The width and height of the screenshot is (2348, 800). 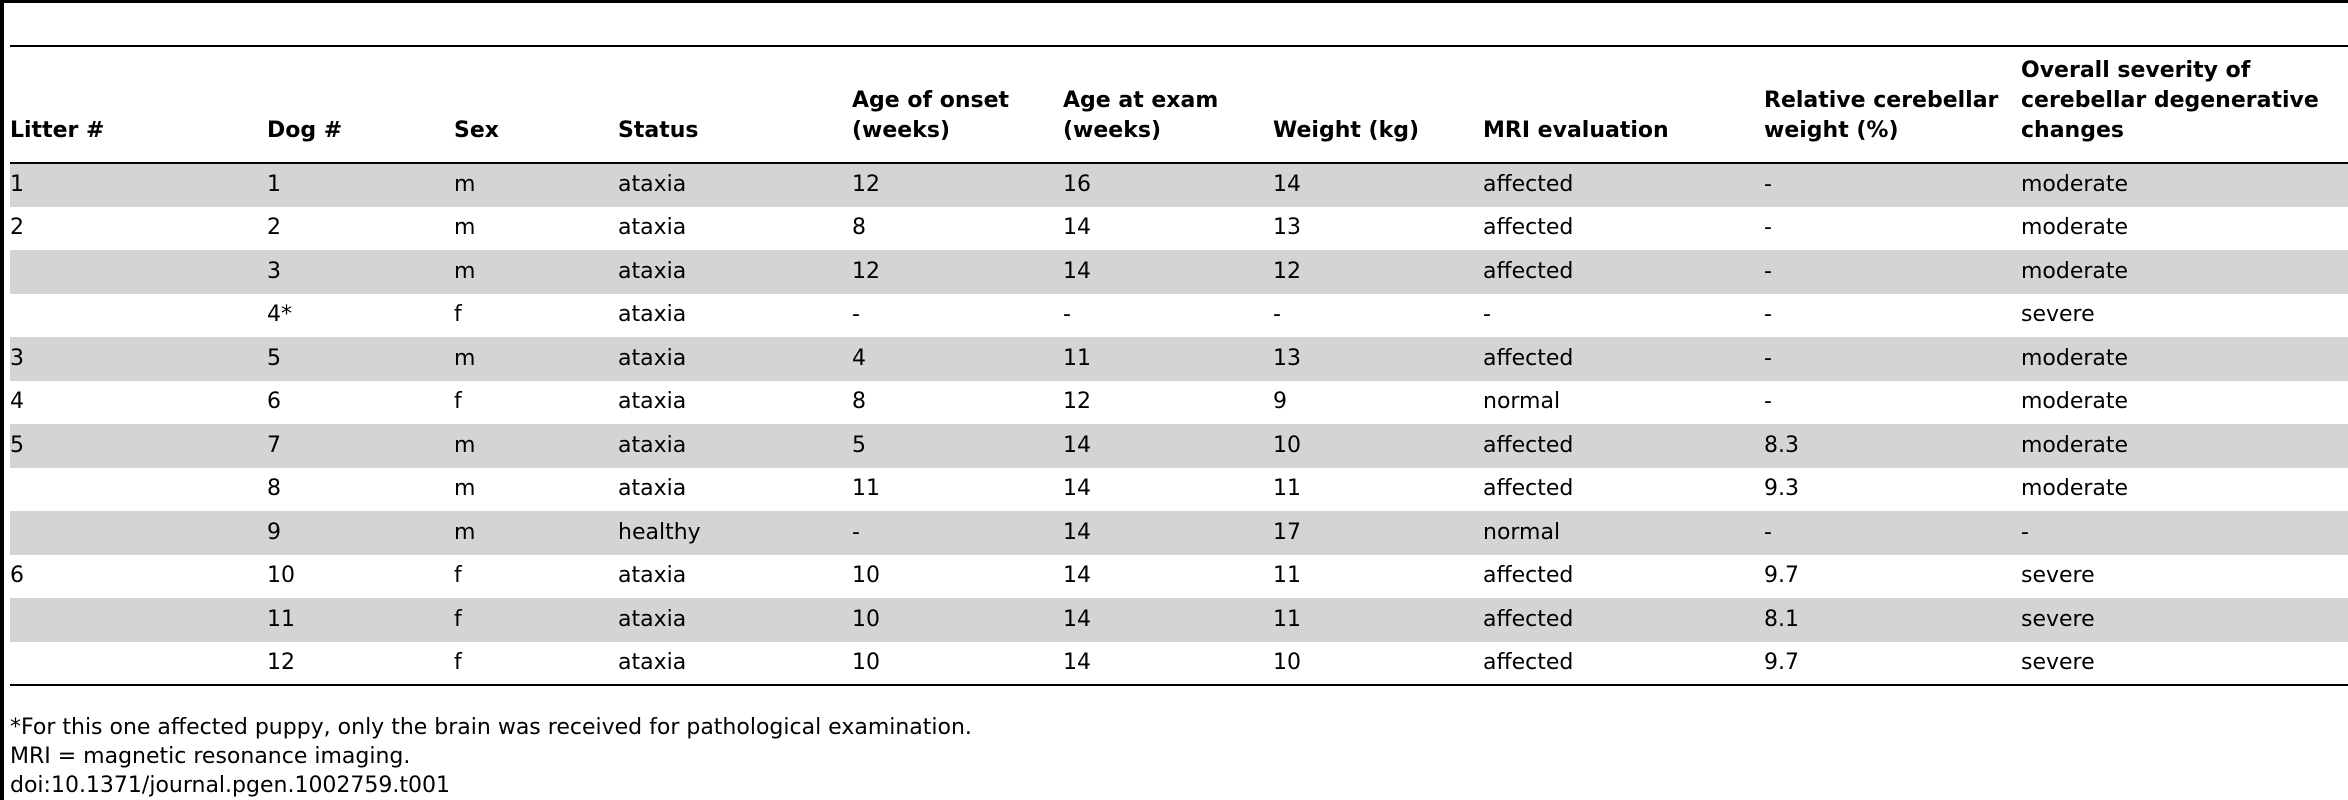 I want to click on cell-litter: 4, so click(x=17, y=402).